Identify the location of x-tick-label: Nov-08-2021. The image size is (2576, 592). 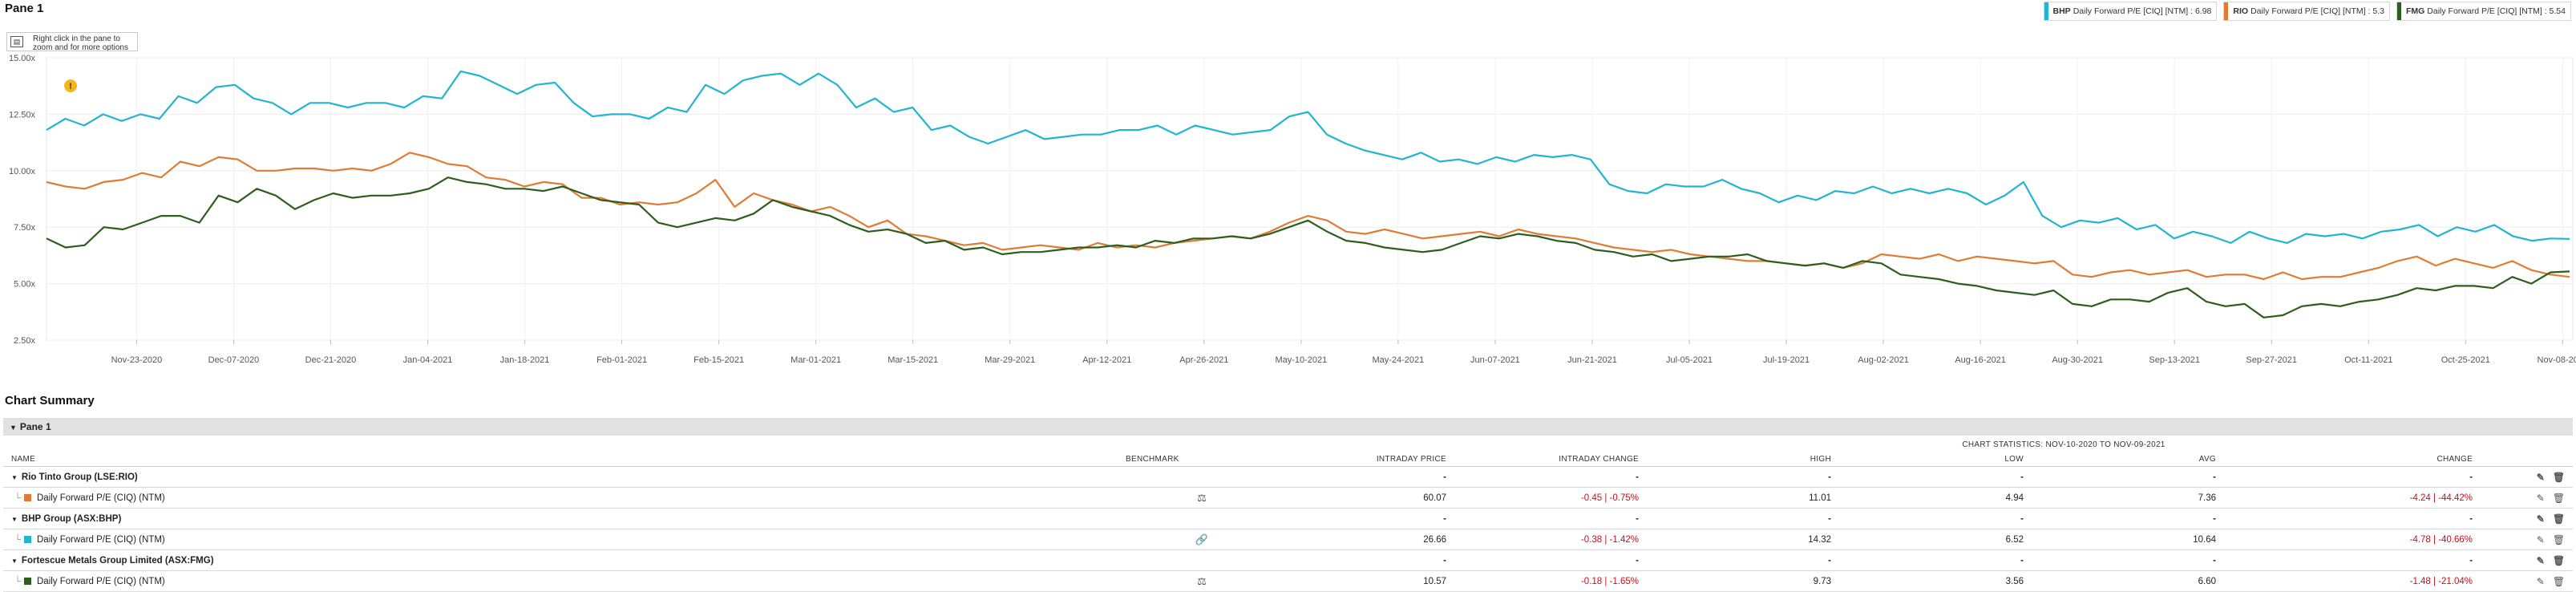
(2557, 360).